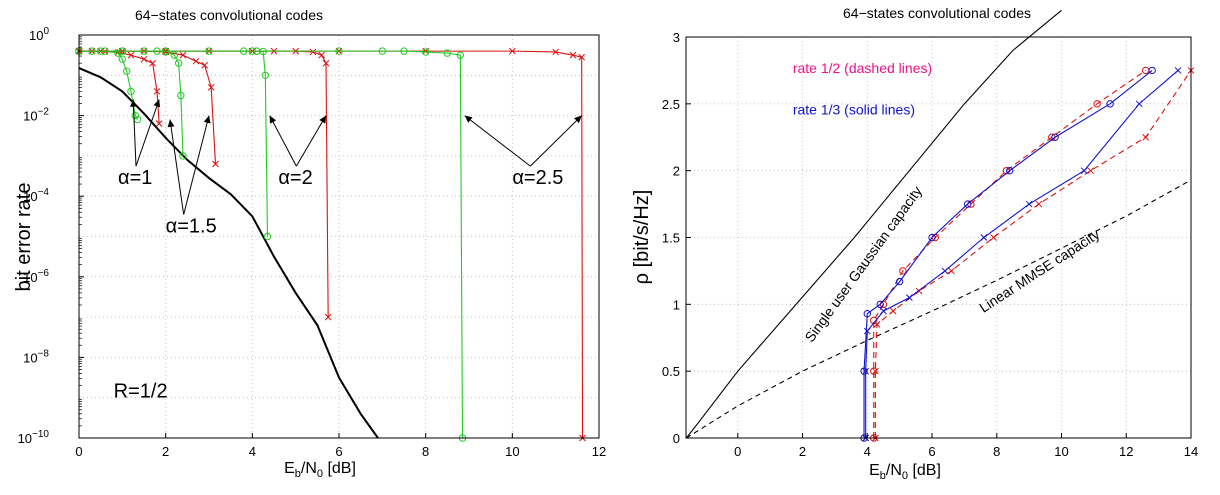 The height and width of the screenshot is (495, 1220). What do you see at coordinates (309, 468) in the screenshot?
I see `left-xlabel-mid: /N` at bounding box center [309, 468].